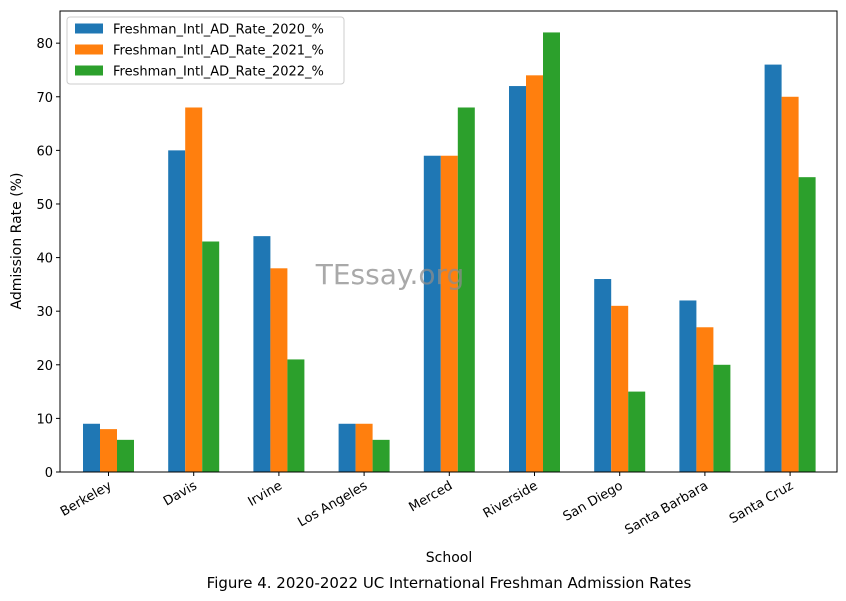  Describe the element at coordinates (44, 259) in the screenshot. I see `y-tick-label: 40` at that location.